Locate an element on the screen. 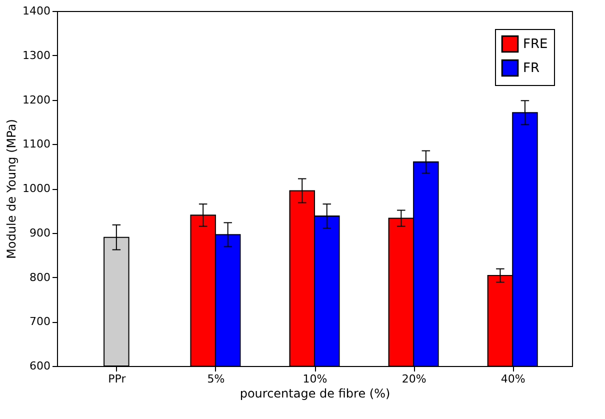  y-tick-label: 1100 is located at coordinates (36, 144).